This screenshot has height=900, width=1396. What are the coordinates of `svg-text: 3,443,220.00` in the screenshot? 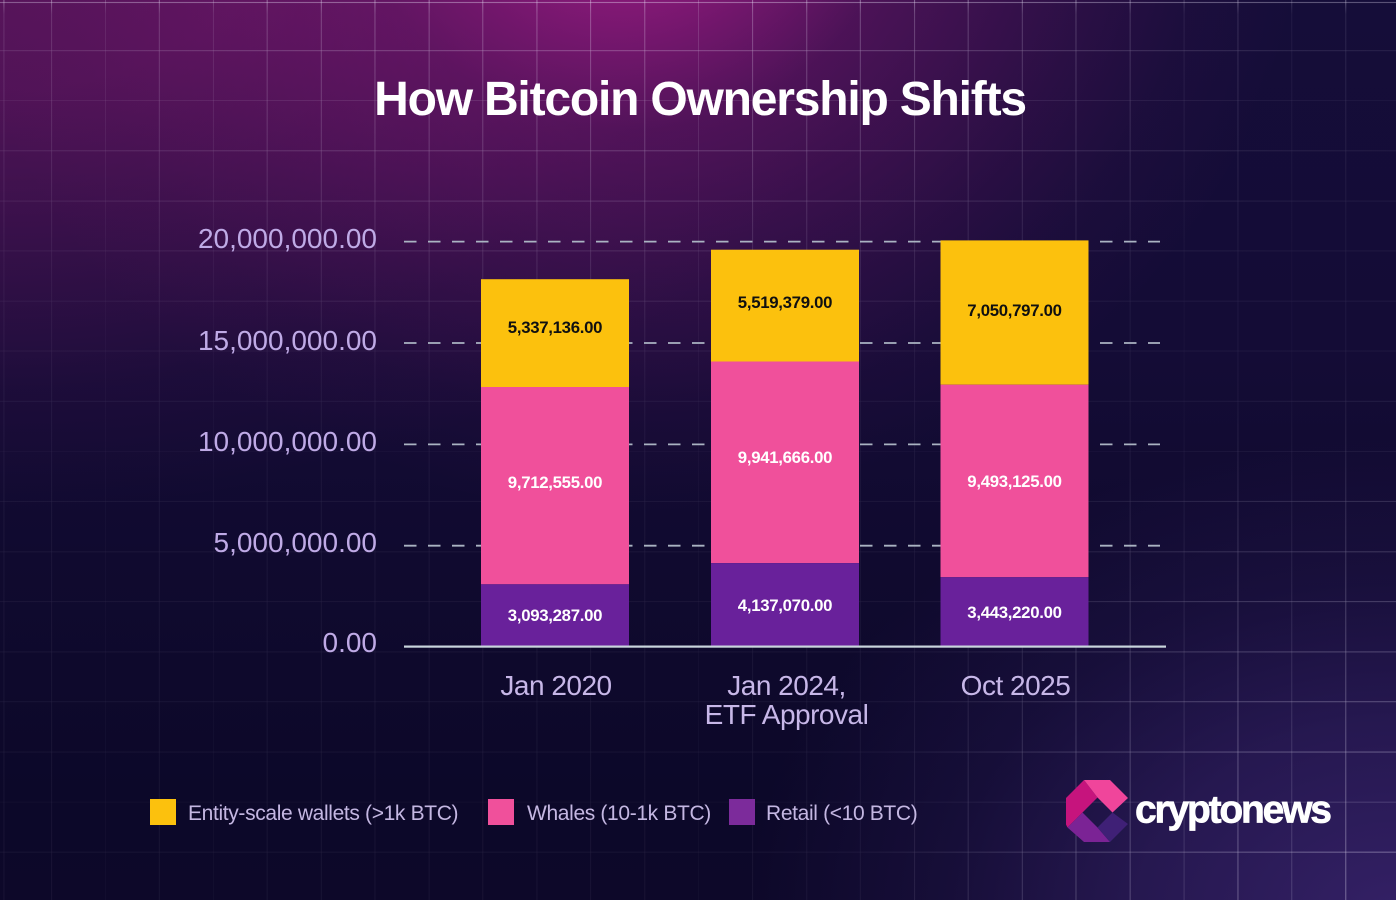 It's located at (1014, 612).